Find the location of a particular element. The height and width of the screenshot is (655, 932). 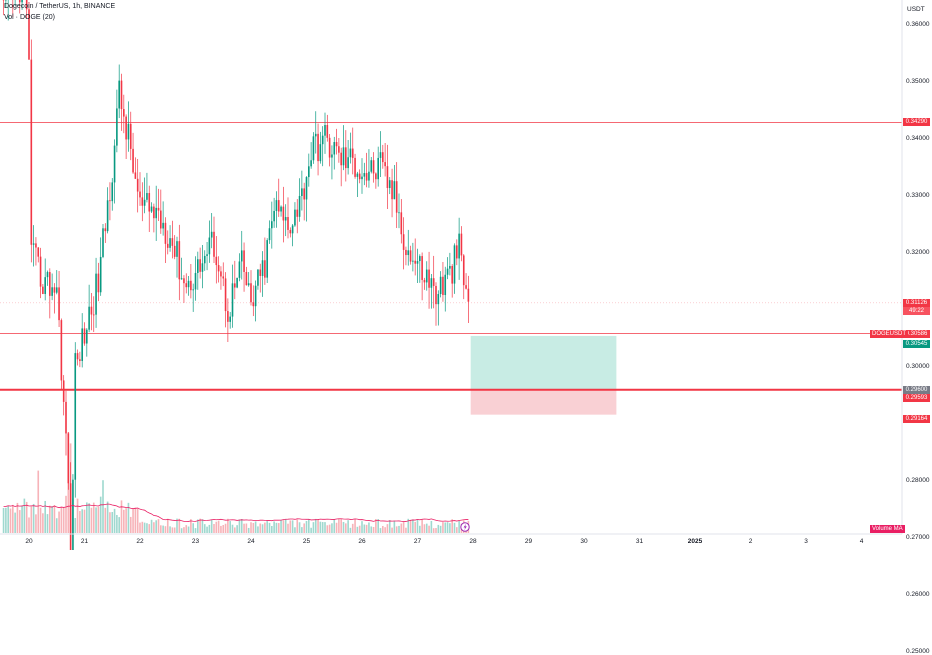

symbol-name-tag: DOGEUSDT is located at coordinates (889, 334).